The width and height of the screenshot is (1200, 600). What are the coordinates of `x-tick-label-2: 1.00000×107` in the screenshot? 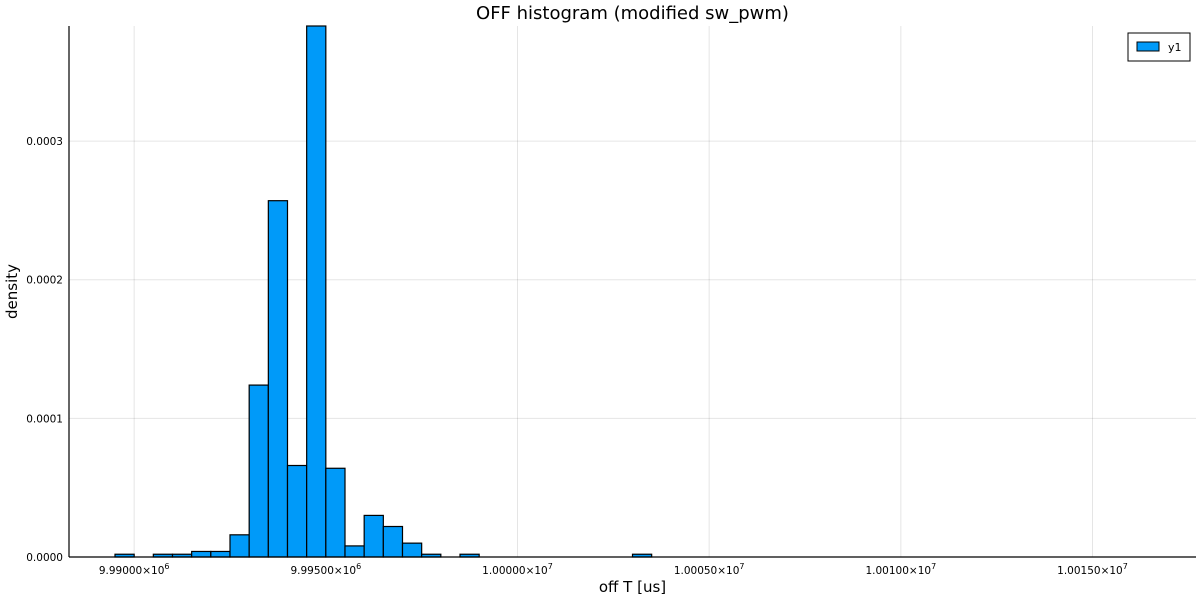 It's located at (517, 569).